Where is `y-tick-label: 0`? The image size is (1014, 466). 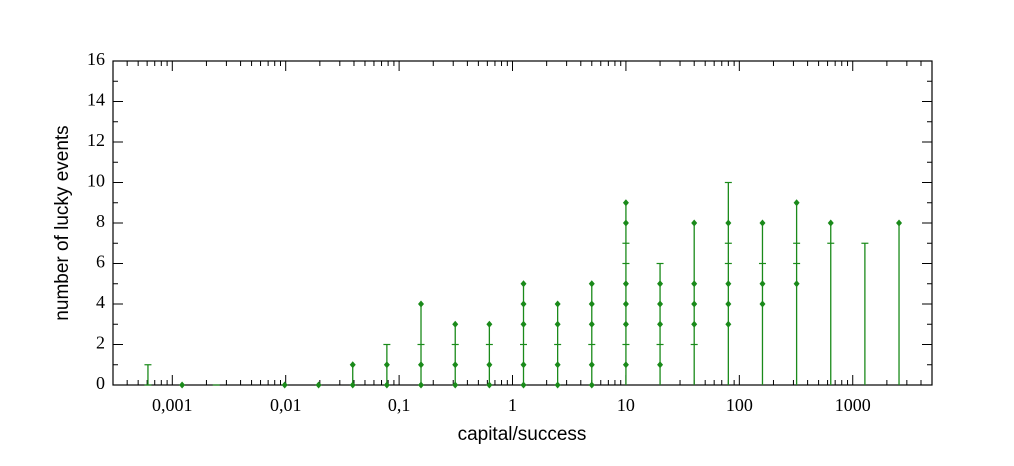
y-tick-label: 0 is located at coordinates (100, 383).